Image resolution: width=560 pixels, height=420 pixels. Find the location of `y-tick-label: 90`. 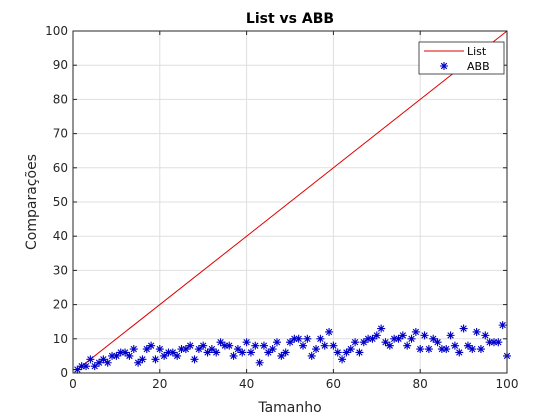

y-tick-label: 90 is located at coordinates (60, 65).